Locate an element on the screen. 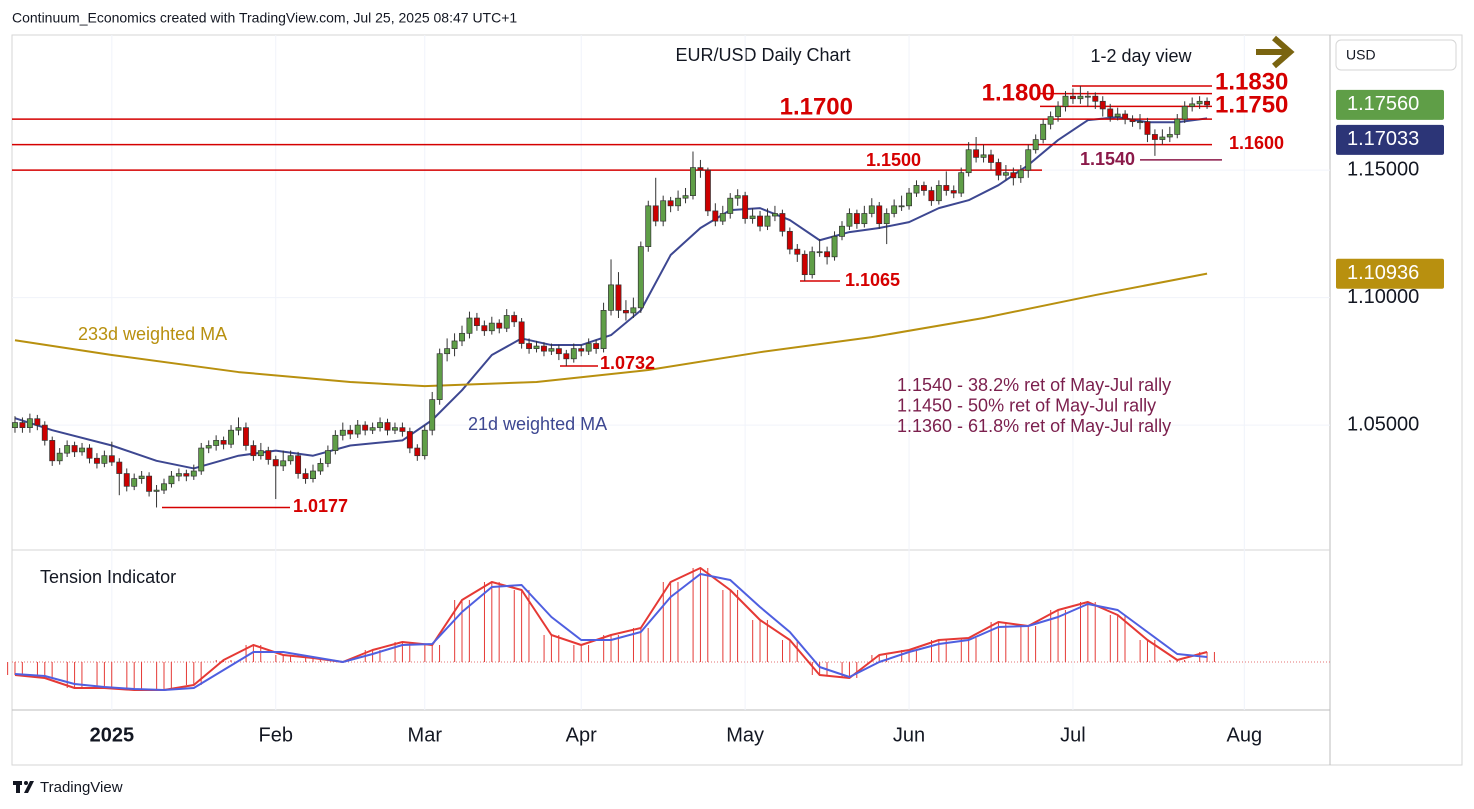 Image resolution: width=1474 pixels, height=809 pixels. subtitle: 1-2 day view is located at coordinates (1141, 56).